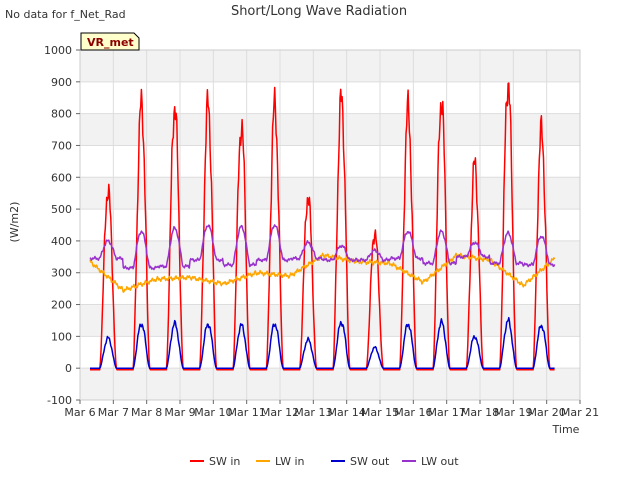 The image size is (640, 480). What do you see at coordinates (59, 400) in the screenshot?
I see `y-tick-label: -100` at bounding box center [59, 400].